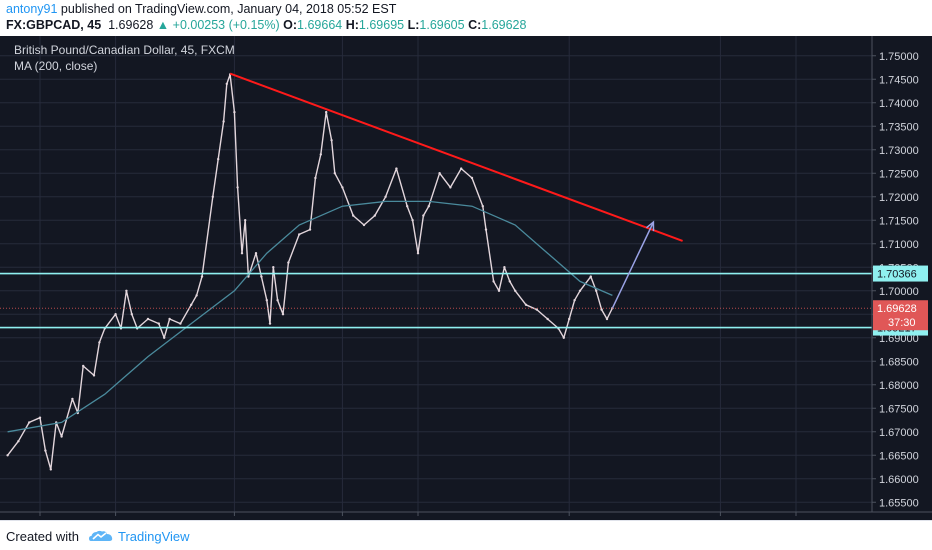 The width and height of the screenshot is (932, 550). I want to click on open-value: 1.69664, so click(320, 25).